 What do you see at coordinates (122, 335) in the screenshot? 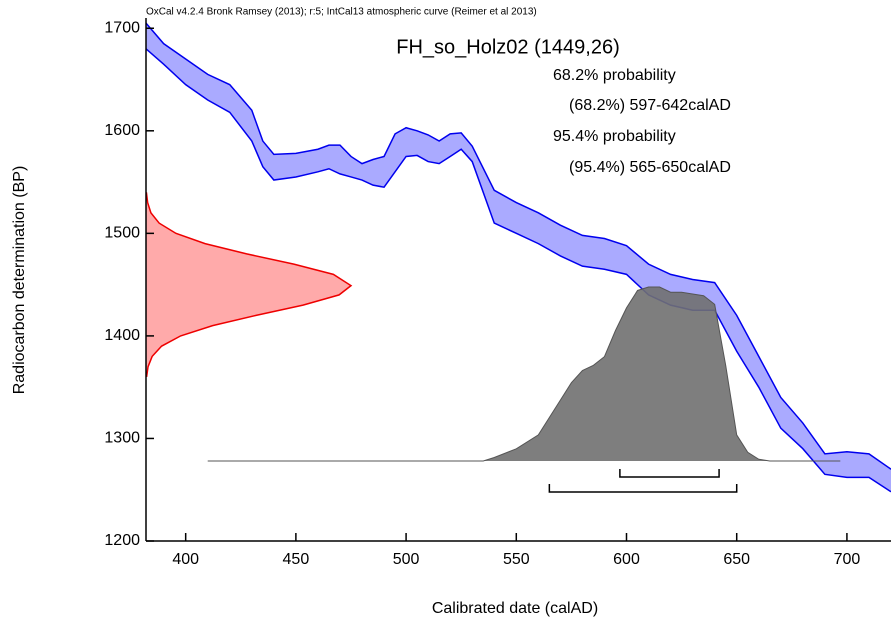
I see `y-tick-label: 1400` at bounding box center [122, 335].